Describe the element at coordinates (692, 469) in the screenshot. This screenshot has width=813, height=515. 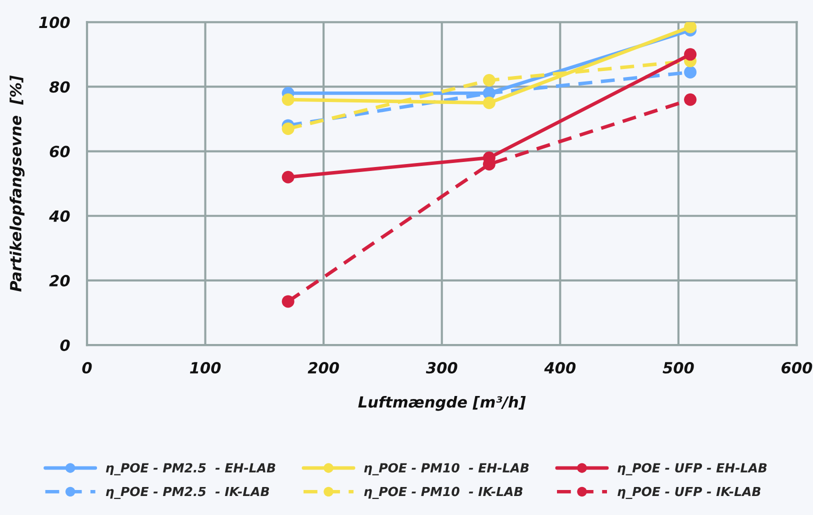
I see `legend-label: η_POE - UFP - EH-LAB` at that location.